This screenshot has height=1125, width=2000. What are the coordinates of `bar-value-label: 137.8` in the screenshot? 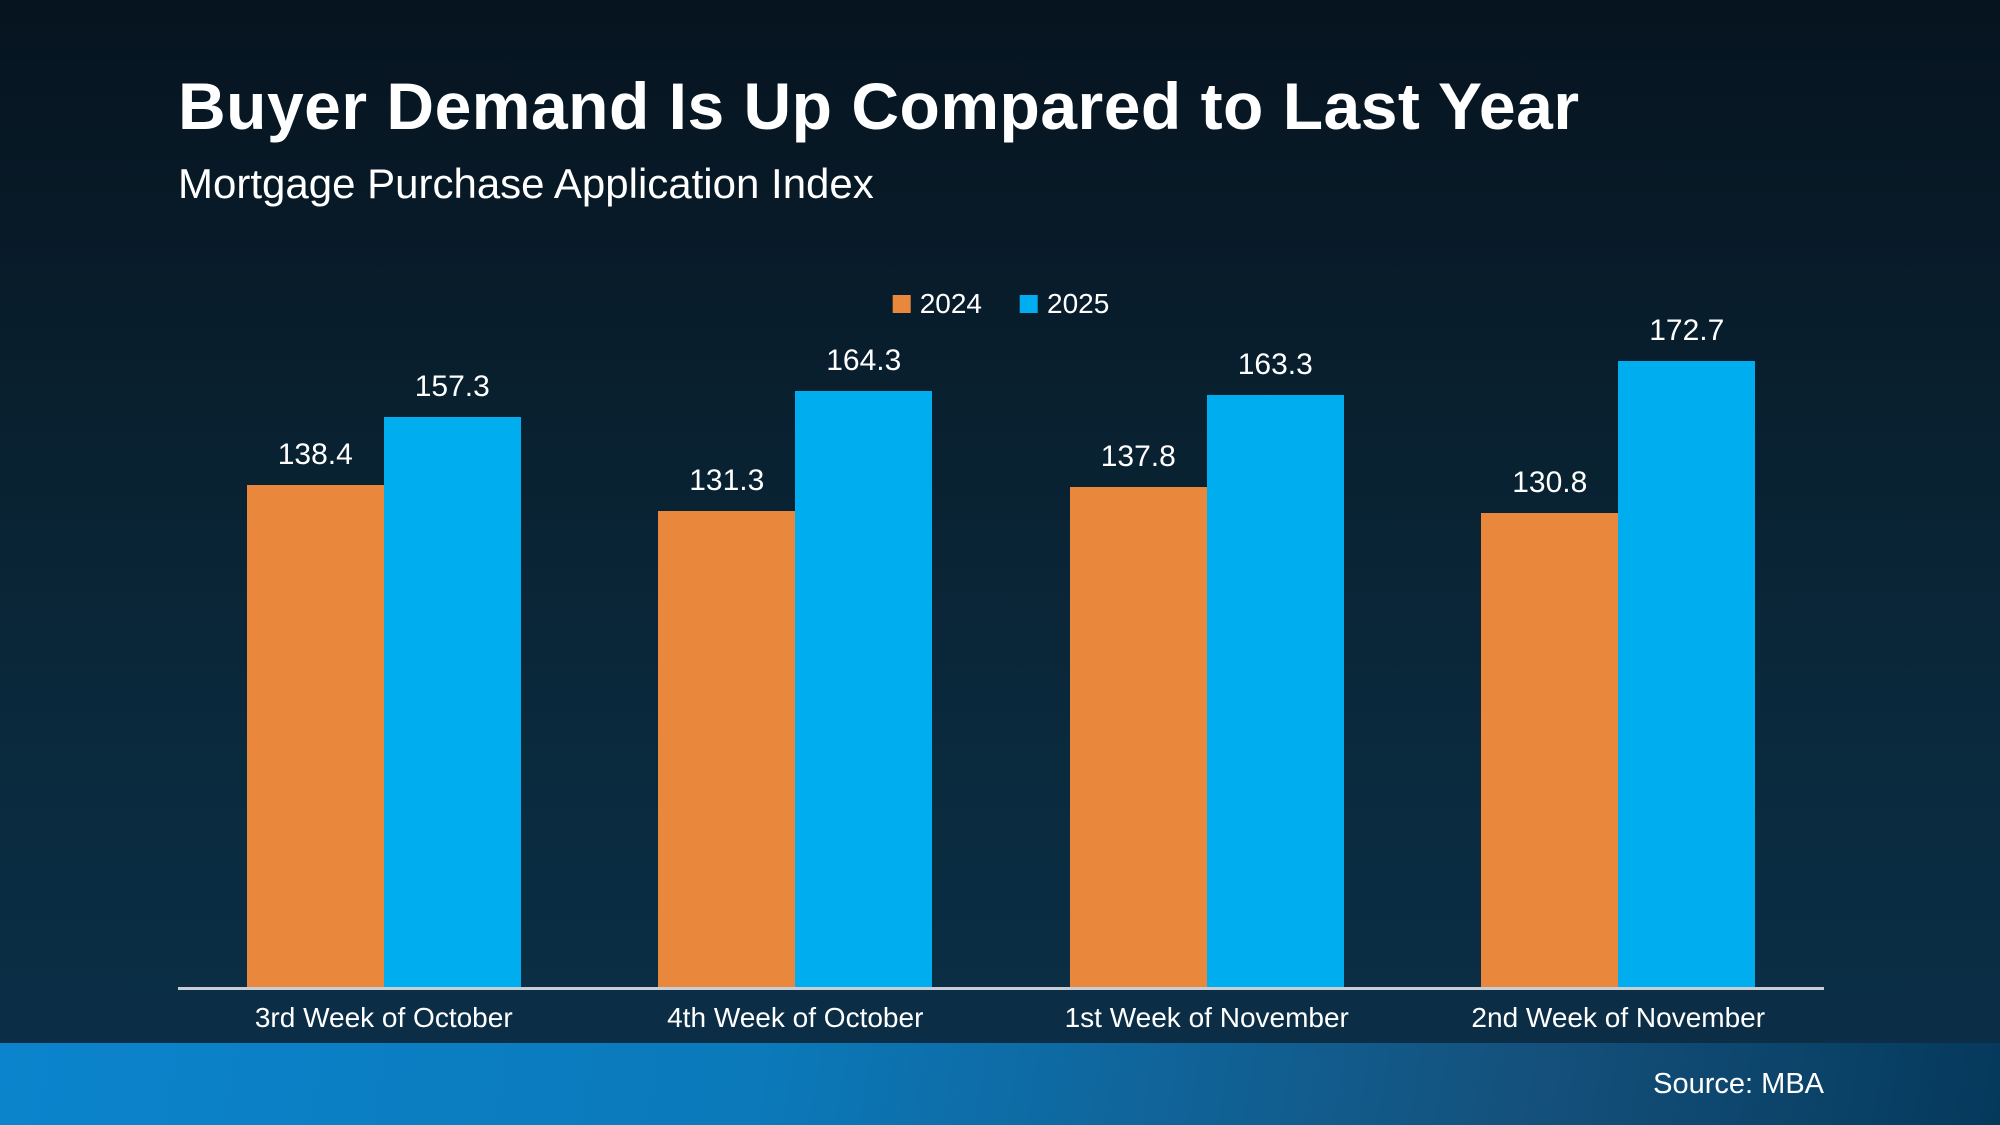 It's located at (1138, 456).